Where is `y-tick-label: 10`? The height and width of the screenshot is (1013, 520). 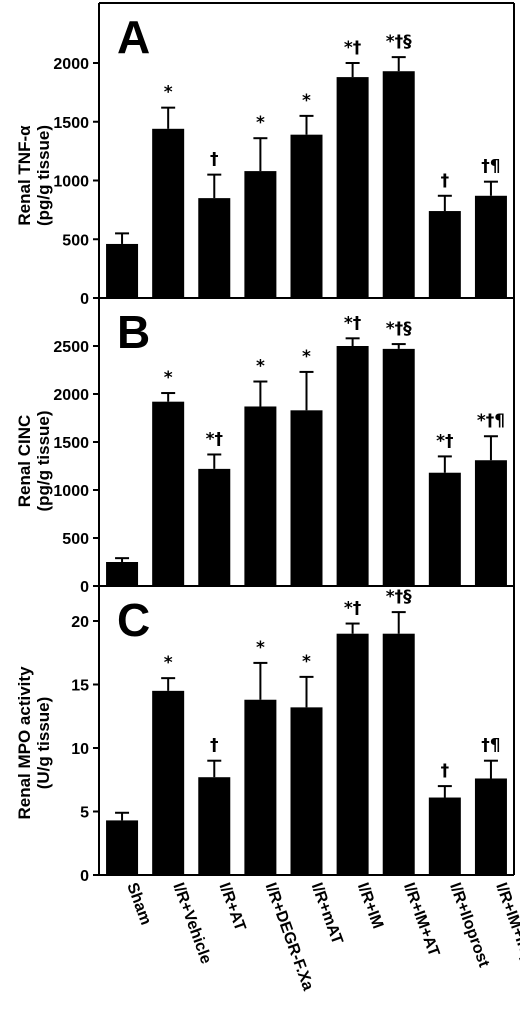 y-tick-label: 10 is located at coordinates (80, 749).